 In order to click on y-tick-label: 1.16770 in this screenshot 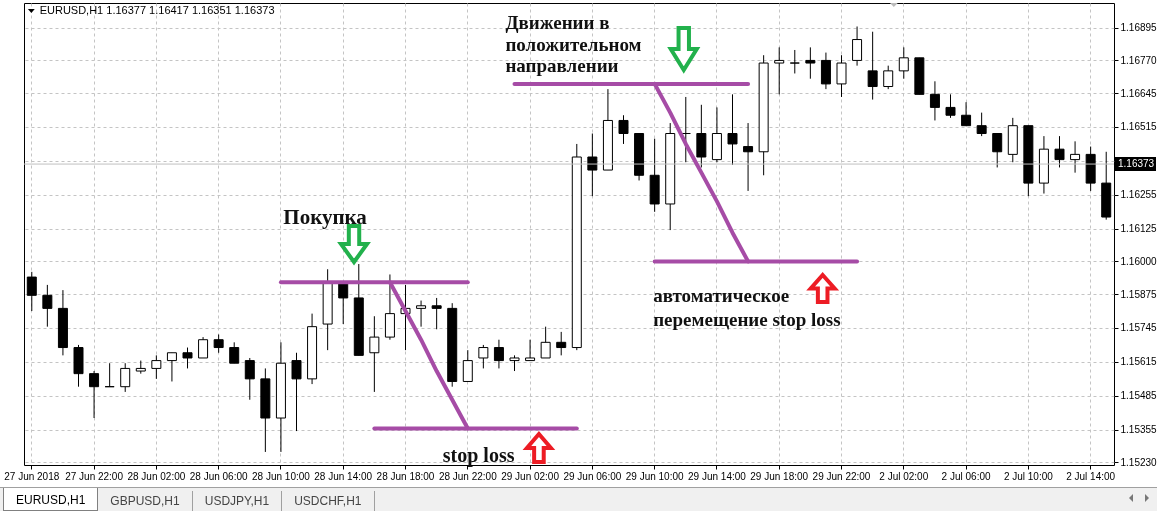, I will do `click(1138, 60)`.